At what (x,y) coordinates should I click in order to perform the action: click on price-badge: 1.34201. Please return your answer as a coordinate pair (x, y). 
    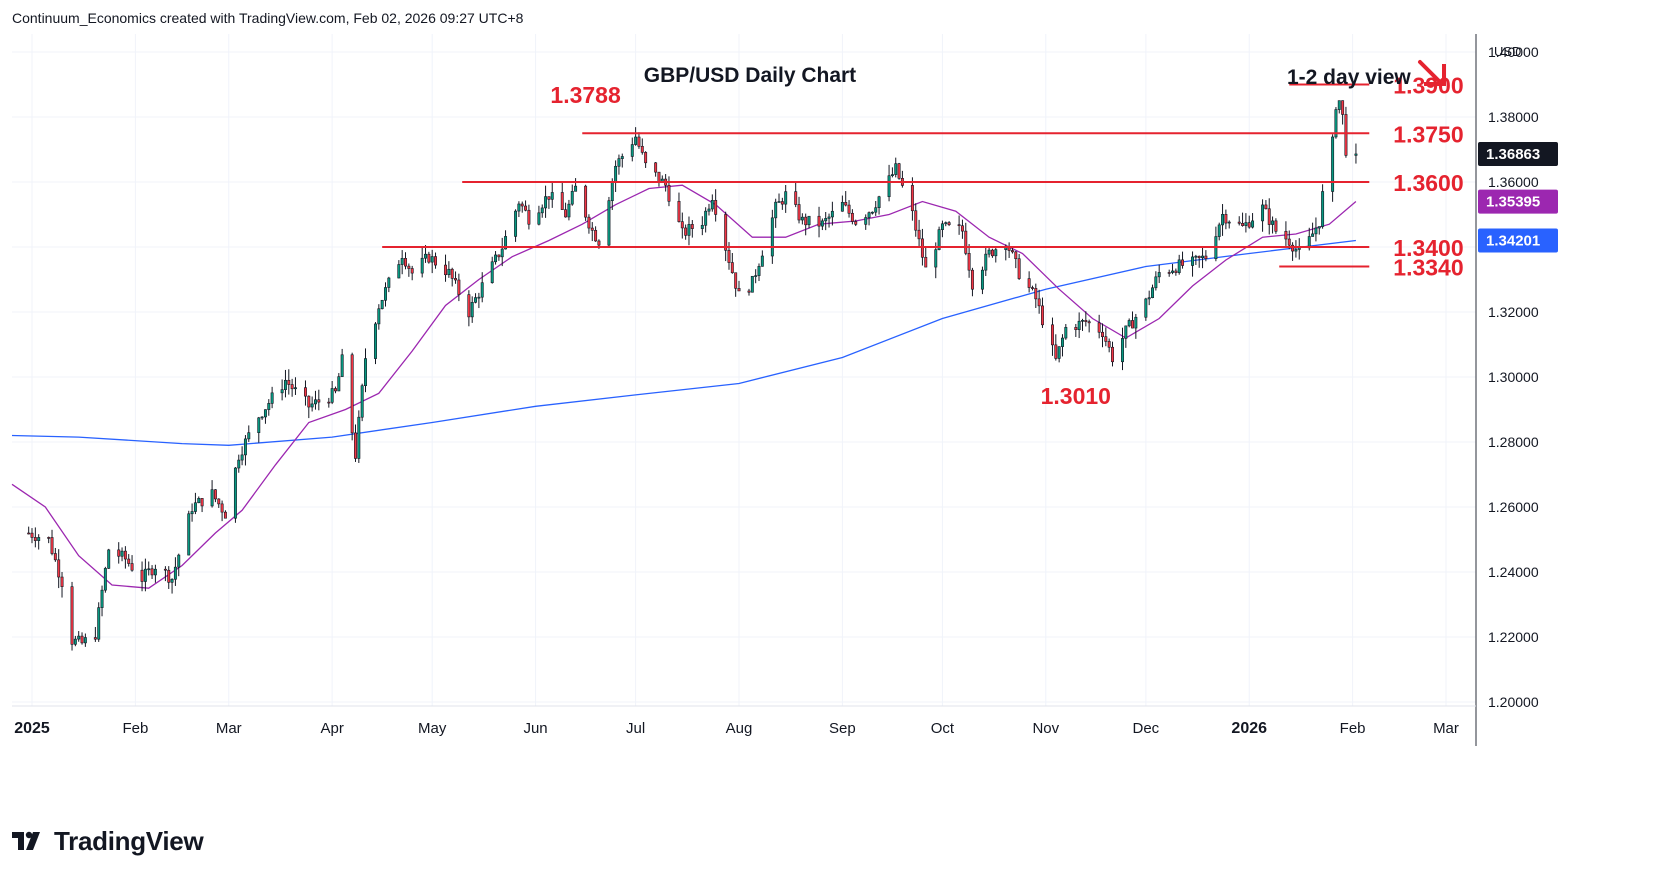
    Looking at the image, I should click on (1518, 240).